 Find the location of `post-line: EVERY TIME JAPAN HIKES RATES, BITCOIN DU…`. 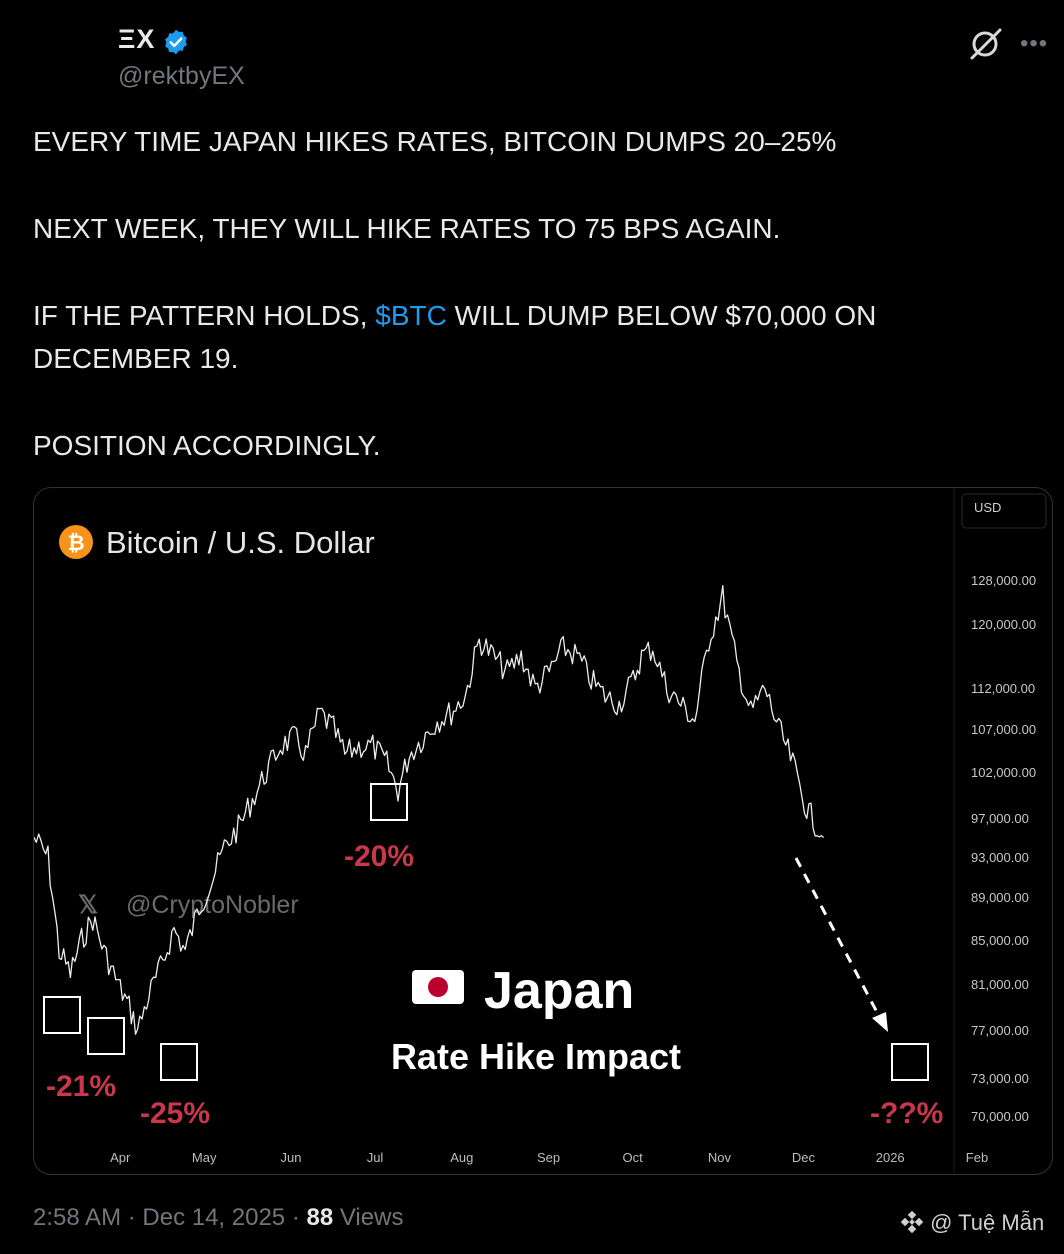

post-line: EVERY TIME JAPAN HIKES RATES, BITCOIN DU… is located at coordinates (435, 141).